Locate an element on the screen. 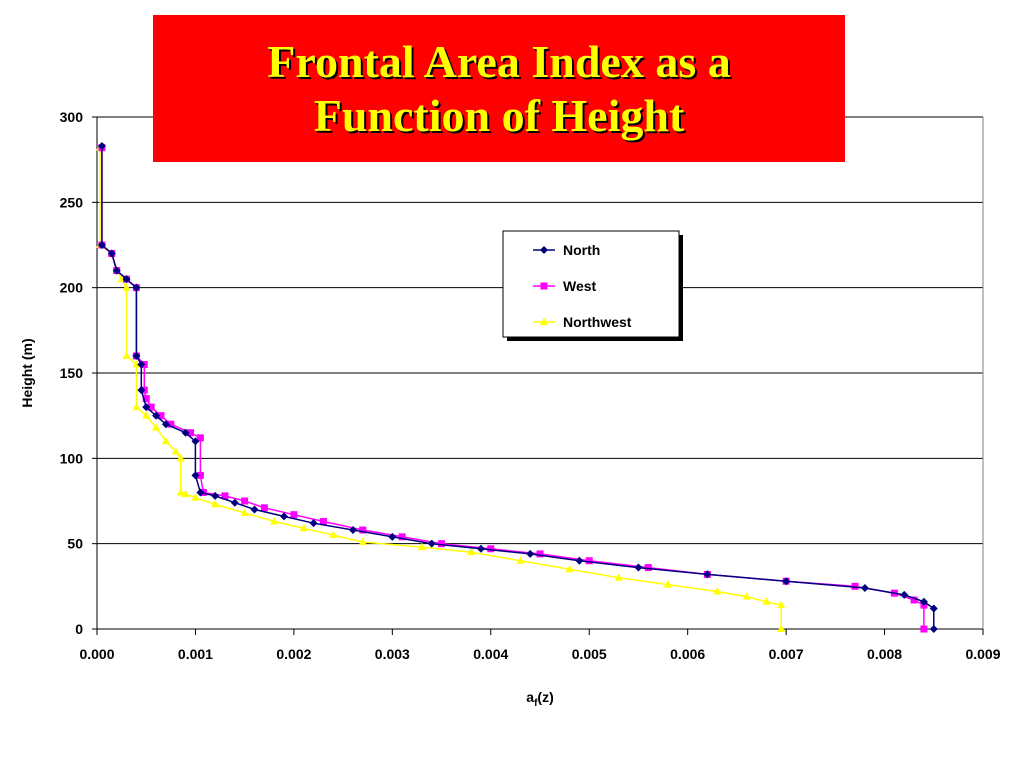 The height and width of the screenshot is (768, 1024). y-tick-label: 250 is located at coordinates (72, 202).